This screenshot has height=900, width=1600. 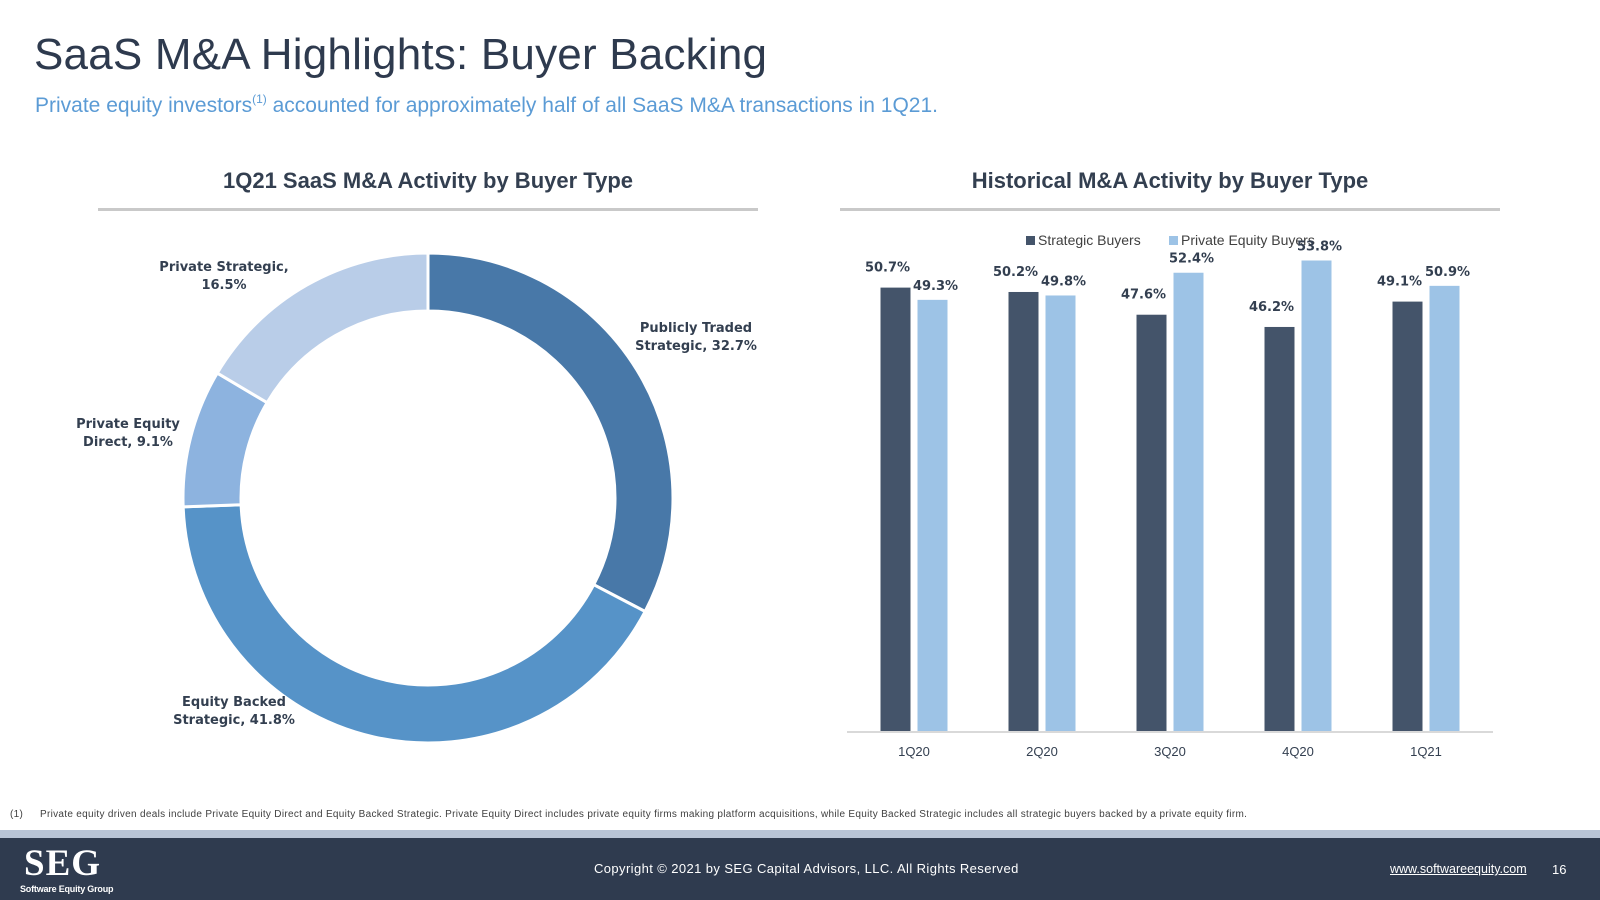 What do you see at coordinates (1015, 272) in the screenshot?
I see `bar-data-label: 50.2%` at bounding box center [1015, 272].